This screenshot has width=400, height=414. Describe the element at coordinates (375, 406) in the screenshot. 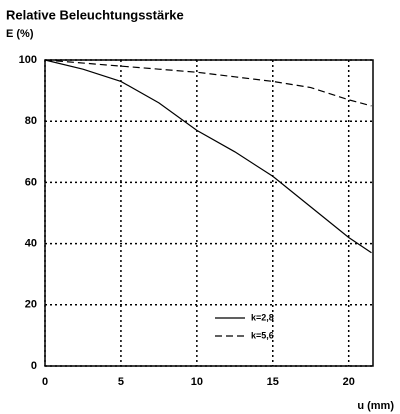

I see `x-axis-label: u (mm)` at that location.